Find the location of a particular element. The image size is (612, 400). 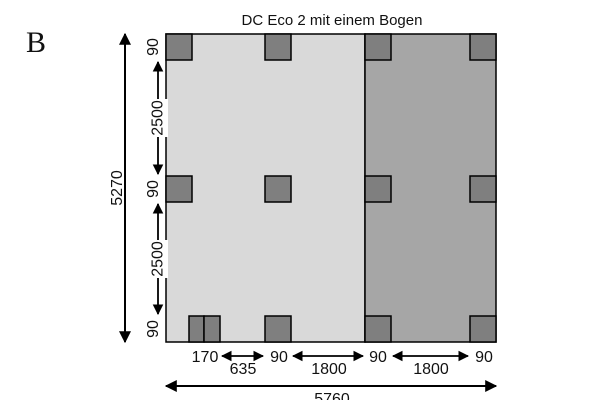

post-bottom-divider is located at coordinates (378, 329).